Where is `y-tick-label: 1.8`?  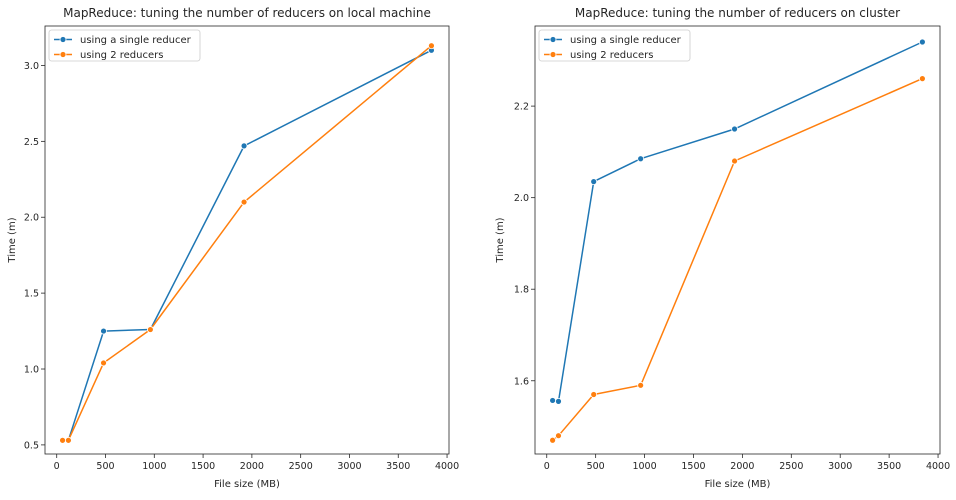 y-tick-label: 1.8 is located at coordinates (521, 290).